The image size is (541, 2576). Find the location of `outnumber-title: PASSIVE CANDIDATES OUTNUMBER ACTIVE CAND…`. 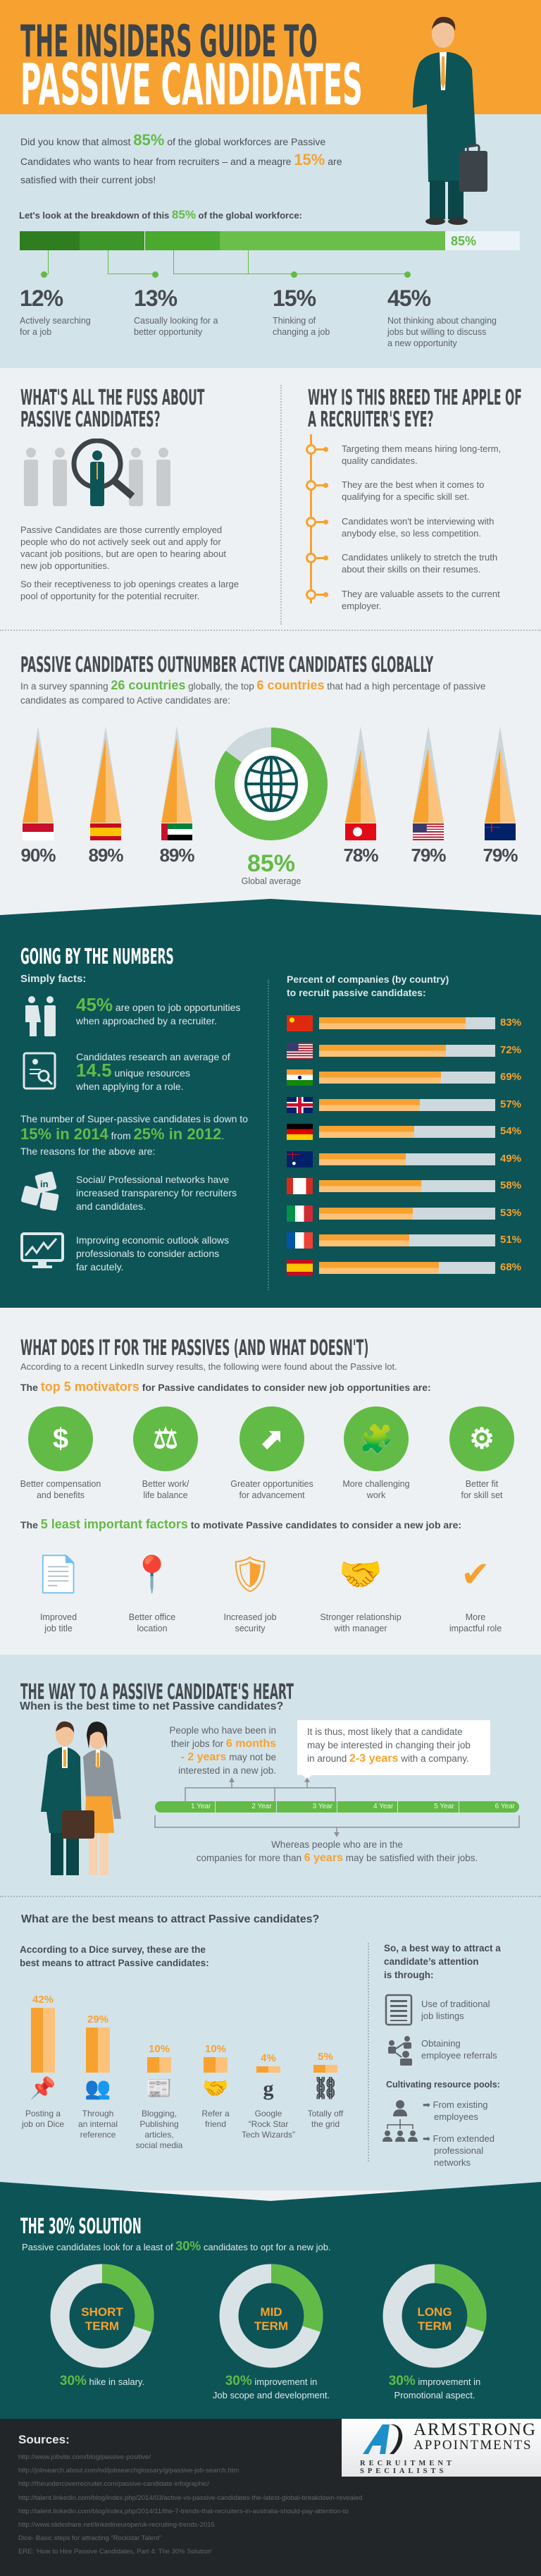

outnumber-title: PASSIVE CANDIDATES OUTNUMBER ACTIVE CAND… is located at coordinates (227, 665).